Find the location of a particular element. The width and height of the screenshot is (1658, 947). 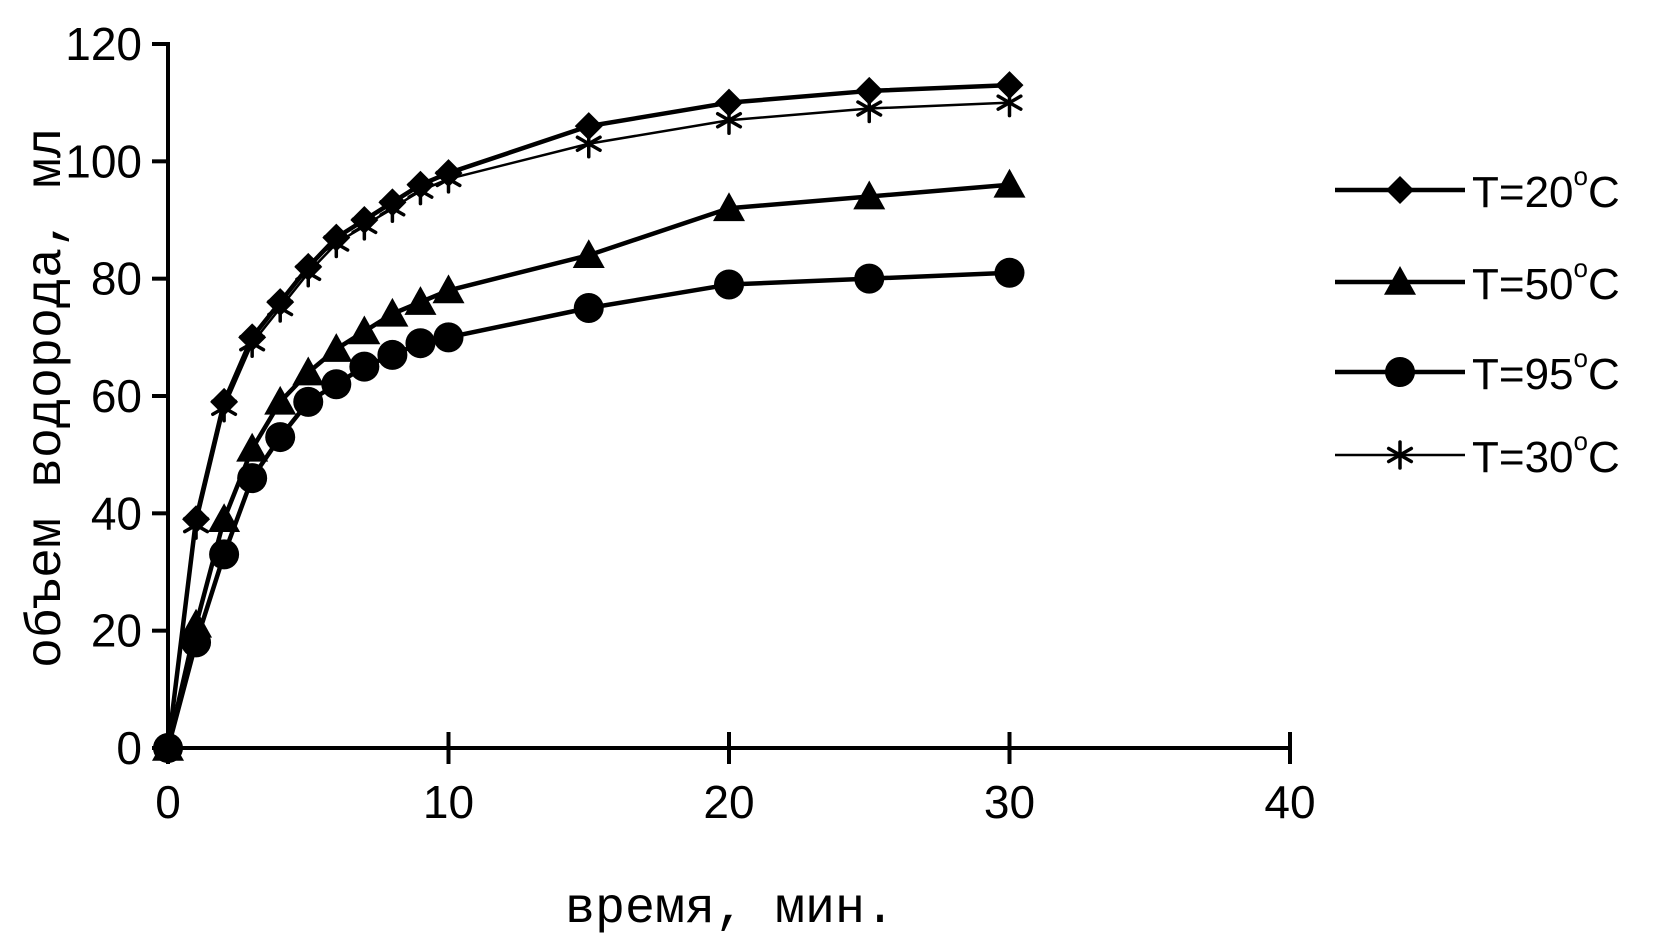

x-tick-label: 30 is located at coordinates (1009, 802).